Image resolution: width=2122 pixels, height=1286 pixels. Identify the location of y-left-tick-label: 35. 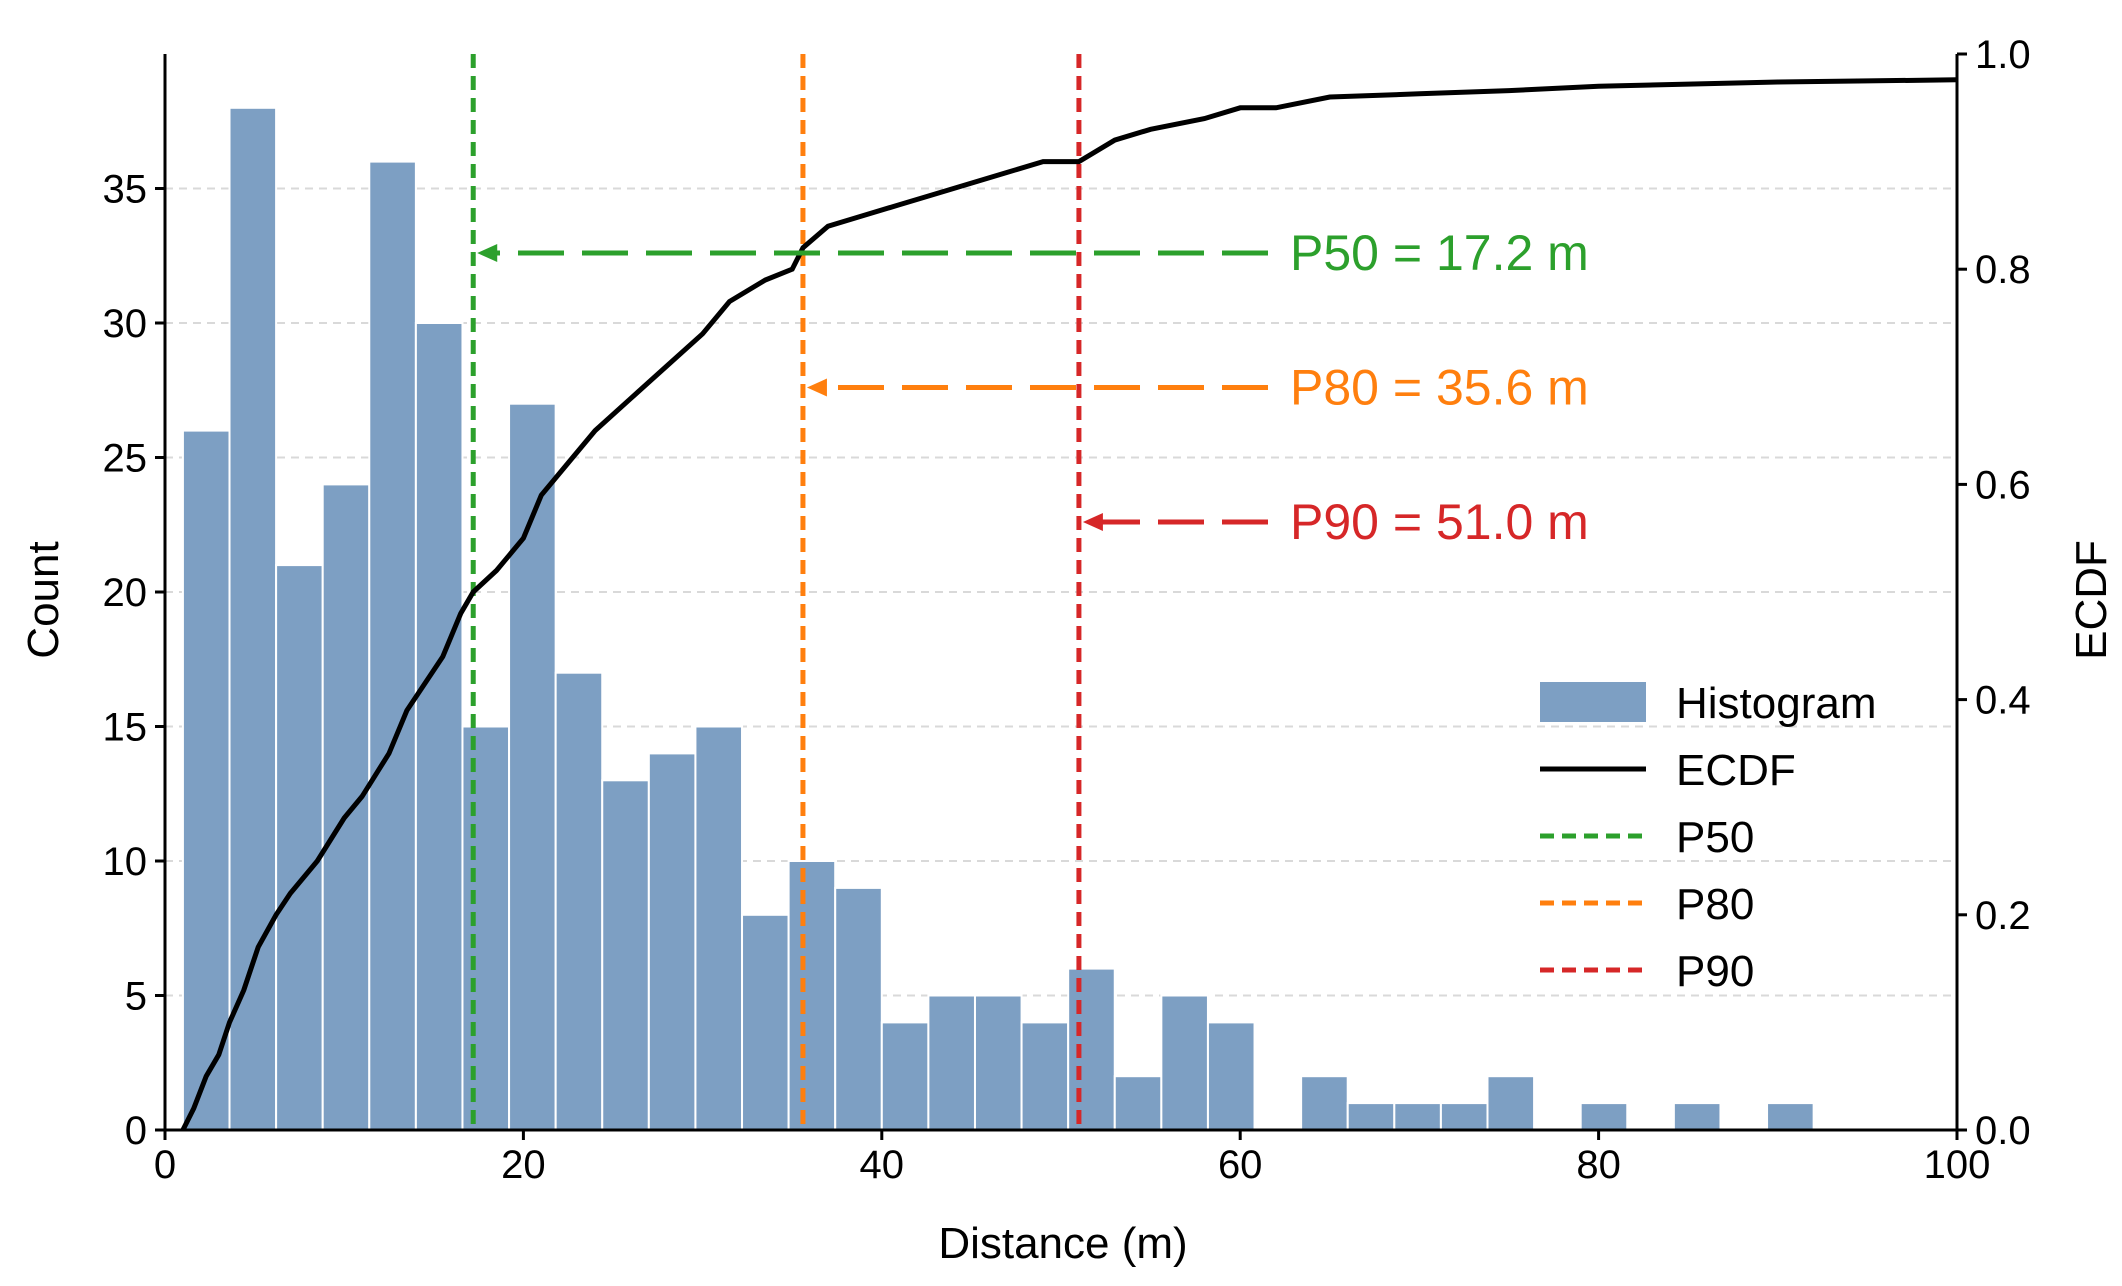
(125, 190).